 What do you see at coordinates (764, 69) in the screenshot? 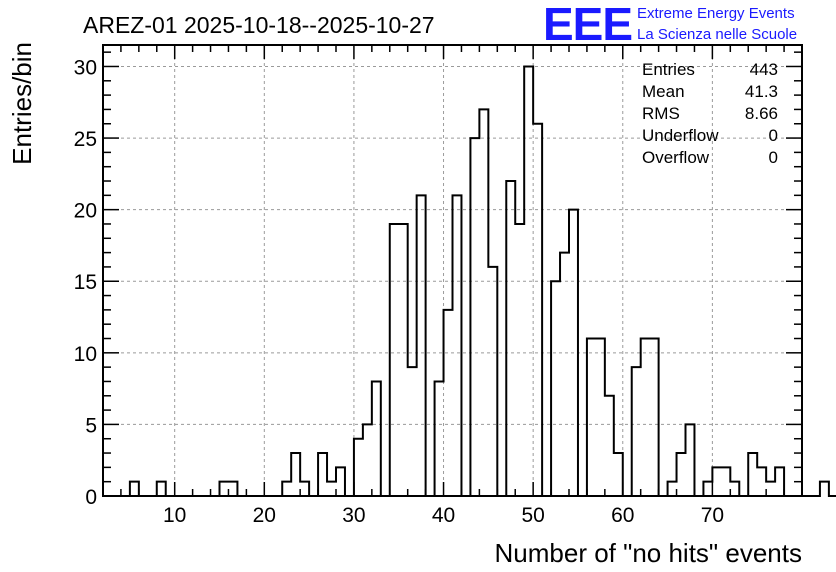
I see `stats-value: 443` at bounding box center [764, 69].